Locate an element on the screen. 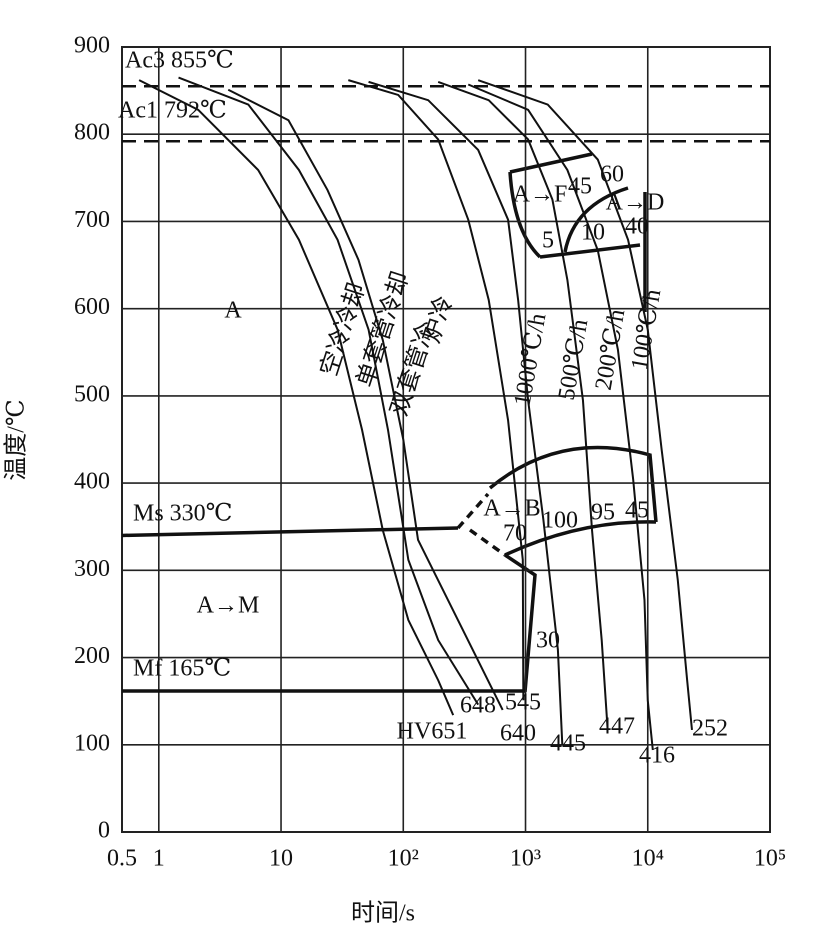 The height and width of the screenshot is (949, 814). annotation: 100 is located at coordinates (560, 521).